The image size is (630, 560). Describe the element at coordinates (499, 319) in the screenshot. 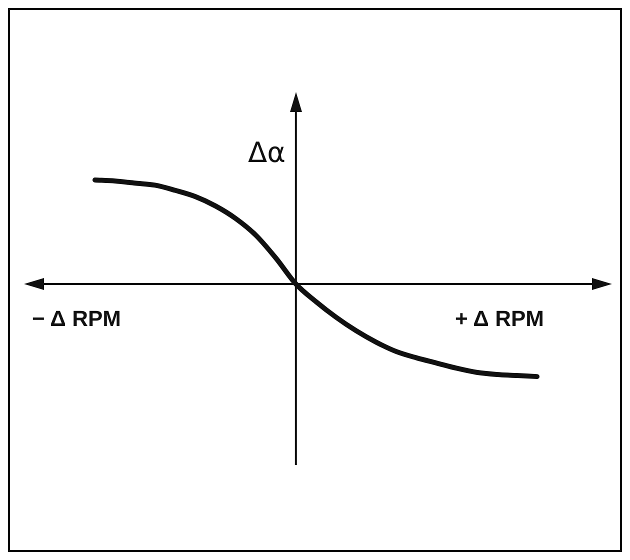

I see `x-axis-title: + Δ RPM` at that location.